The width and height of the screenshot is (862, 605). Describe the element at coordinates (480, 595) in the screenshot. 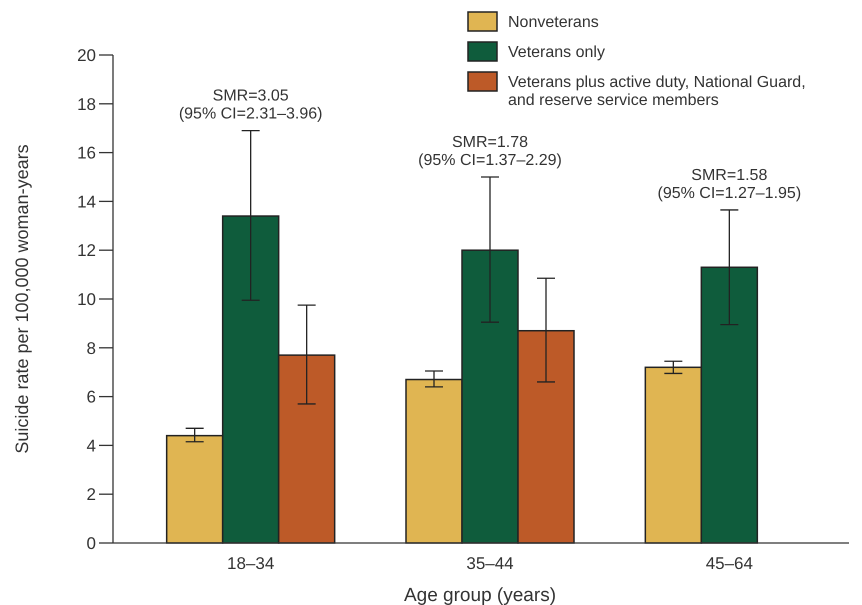

I see `x-axis-title: Age group (years)` at that location.